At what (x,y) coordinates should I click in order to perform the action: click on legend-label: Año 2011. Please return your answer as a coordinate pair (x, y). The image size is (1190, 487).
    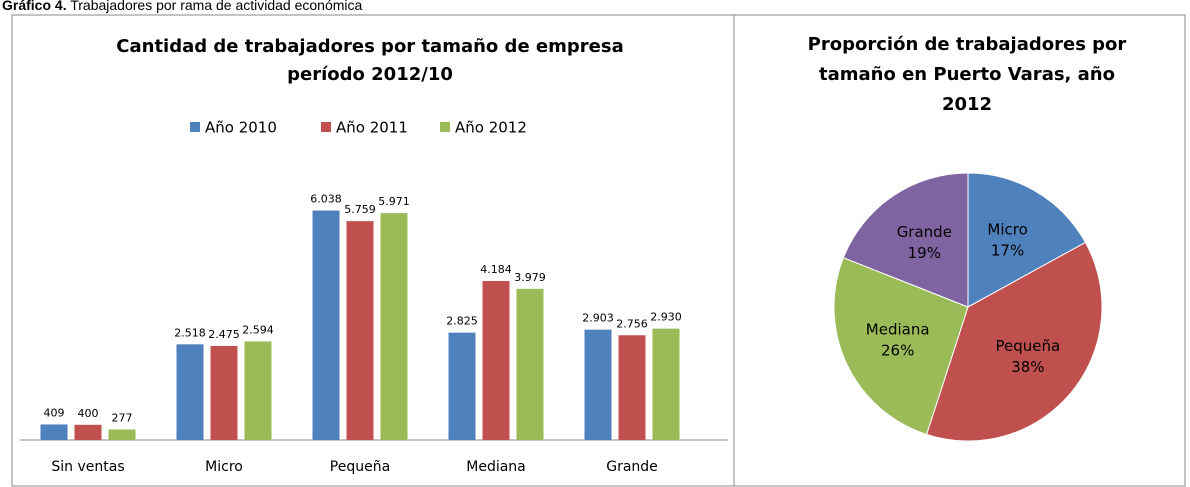
    Looking at the image, I should click on (372, 128).